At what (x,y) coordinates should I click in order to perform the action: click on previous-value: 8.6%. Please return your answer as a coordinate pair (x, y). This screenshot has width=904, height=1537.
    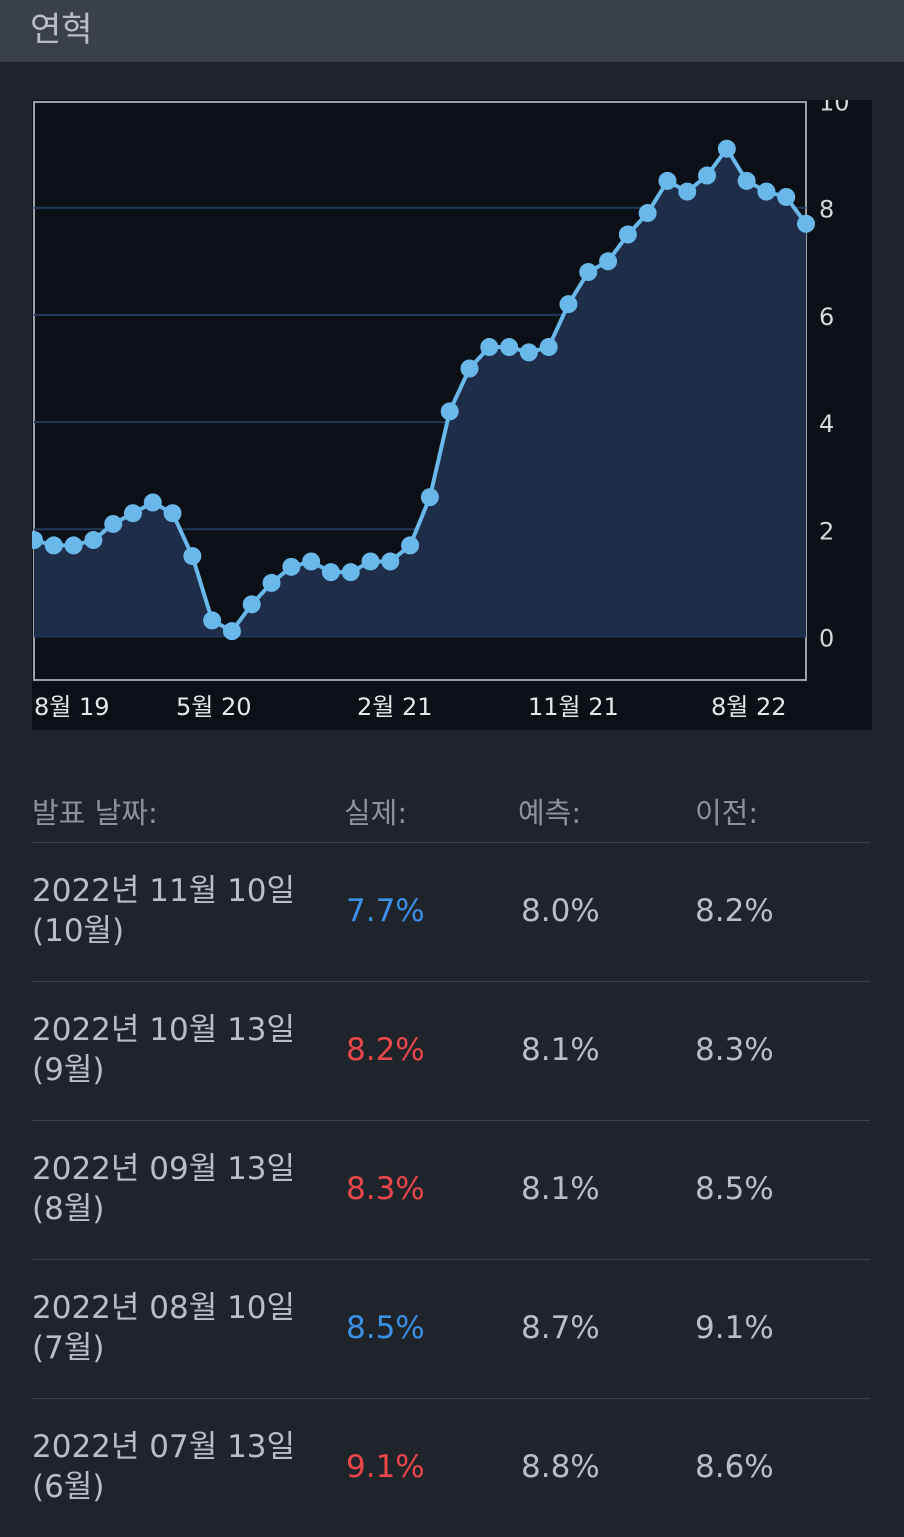
    Looking at the image, I should click on (734, 1467).